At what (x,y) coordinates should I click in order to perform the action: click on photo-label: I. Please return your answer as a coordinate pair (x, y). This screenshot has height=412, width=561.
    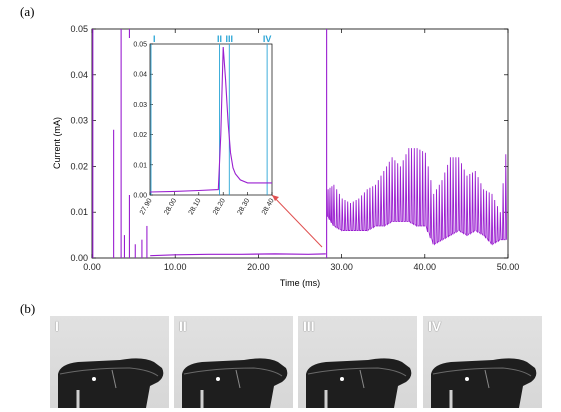
    Looking at the image, I should click on (57, 326).